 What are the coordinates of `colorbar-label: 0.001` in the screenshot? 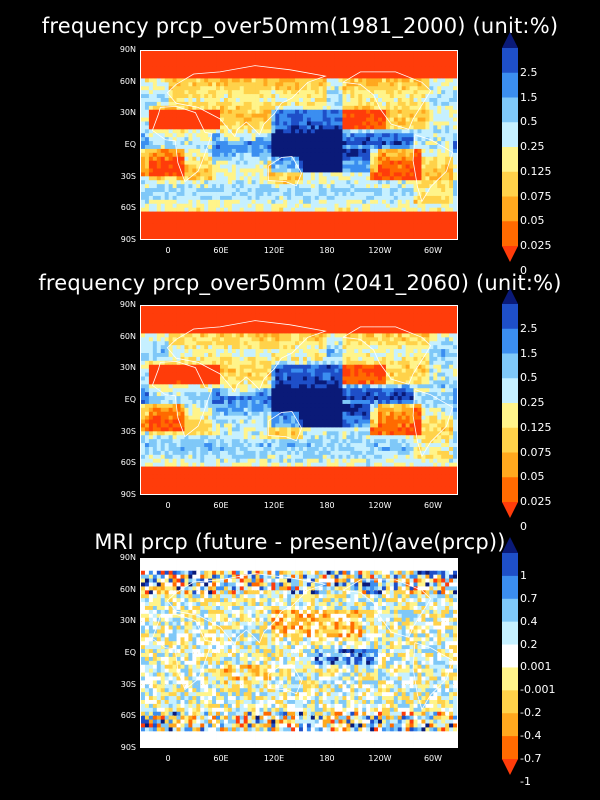 It's located at (536, 667).